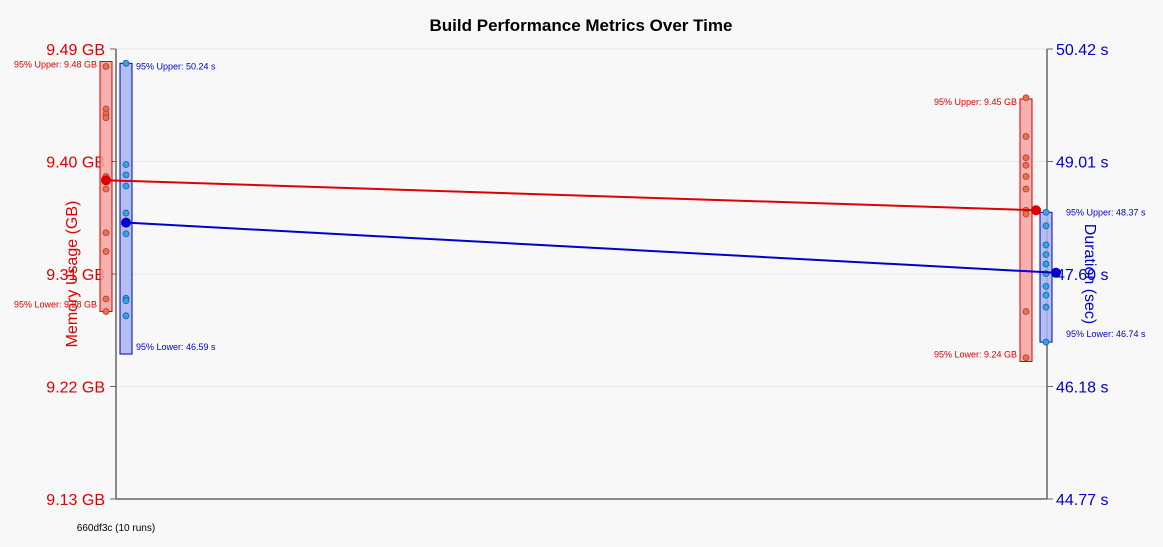 This screenshot has width=1163, height=547. I want to click on left-axis-title: Memory Usage (GB), so click(72, 274).